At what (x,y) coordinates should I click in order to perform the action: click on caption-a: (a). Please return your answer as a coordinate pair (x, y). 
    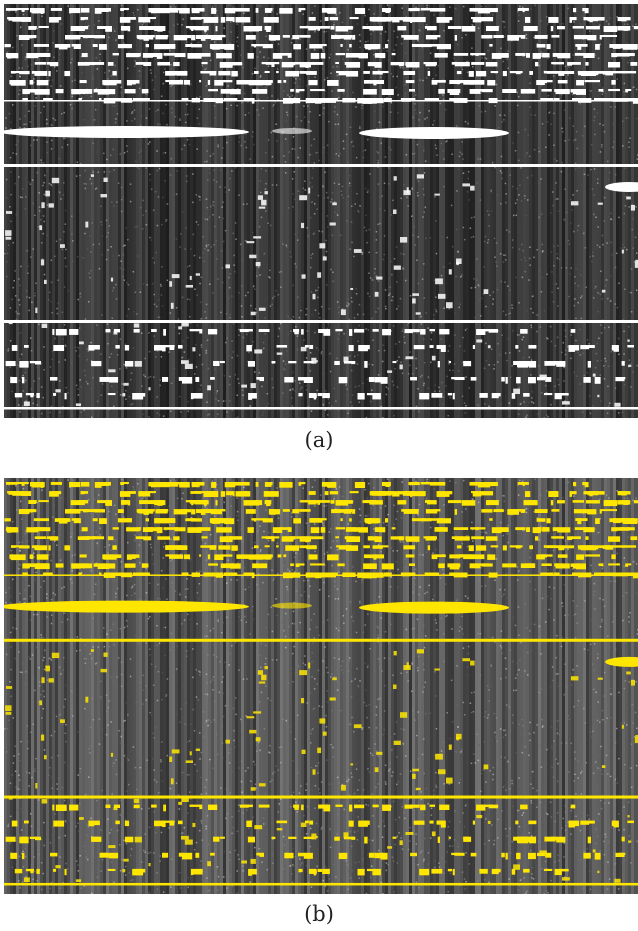
    Looking at the image, I should click on (319, 440).